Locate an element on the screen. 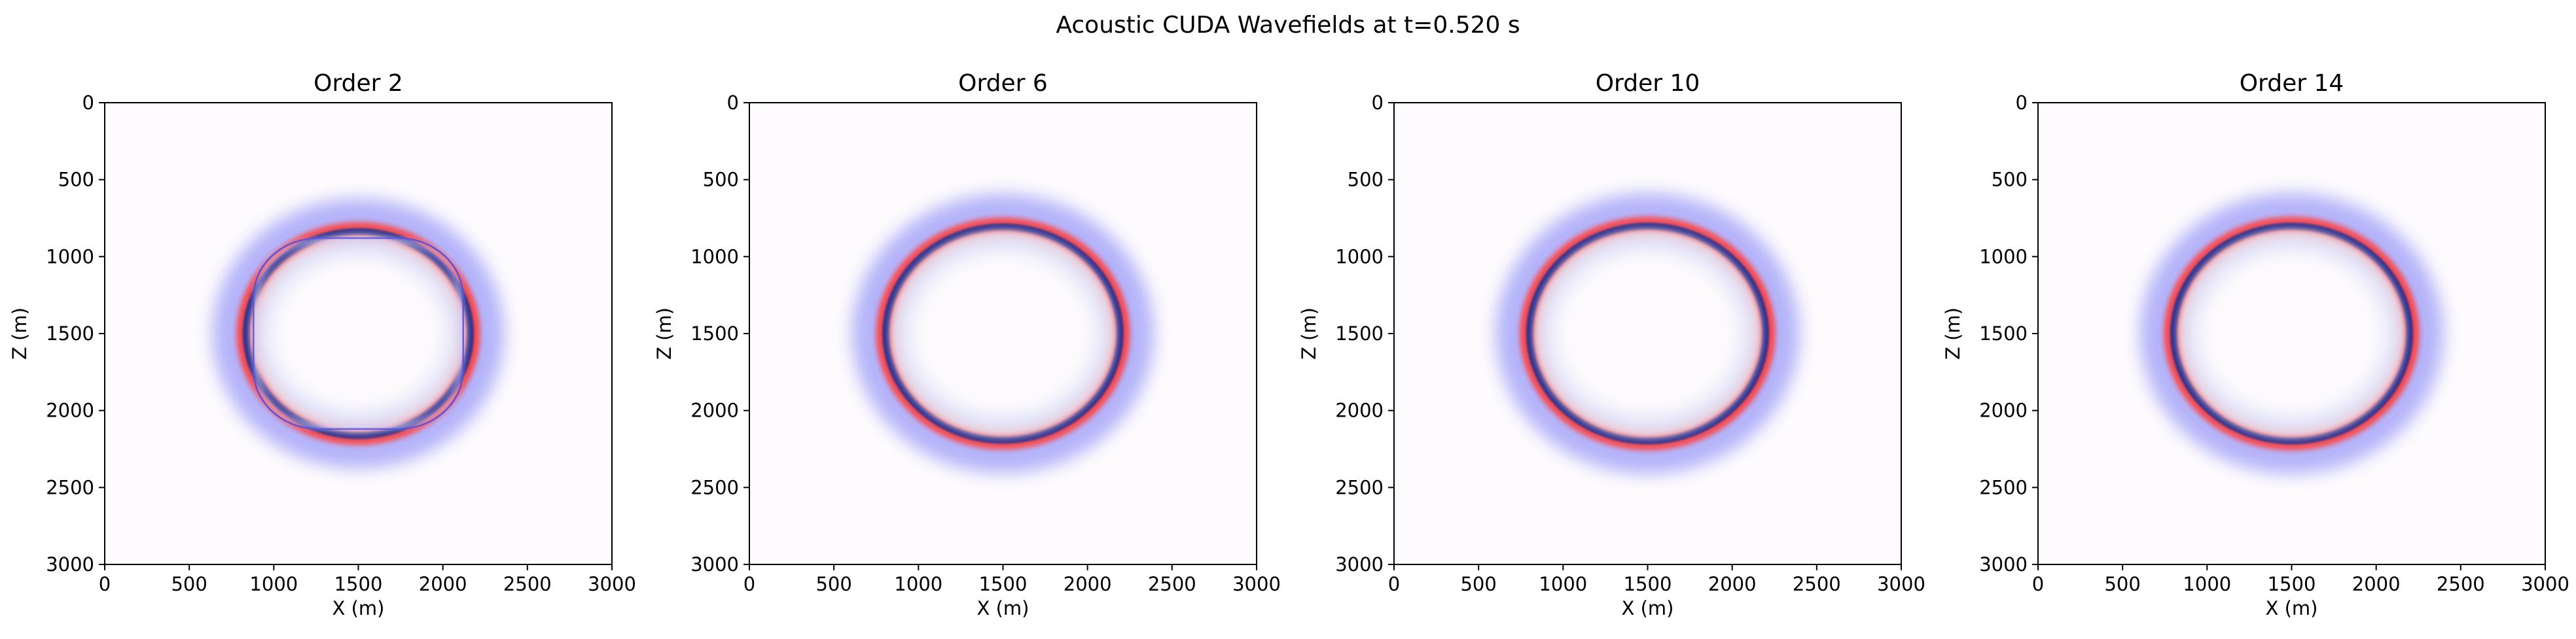  panel-title: Order 14 is located at coordinates (2292, 84).